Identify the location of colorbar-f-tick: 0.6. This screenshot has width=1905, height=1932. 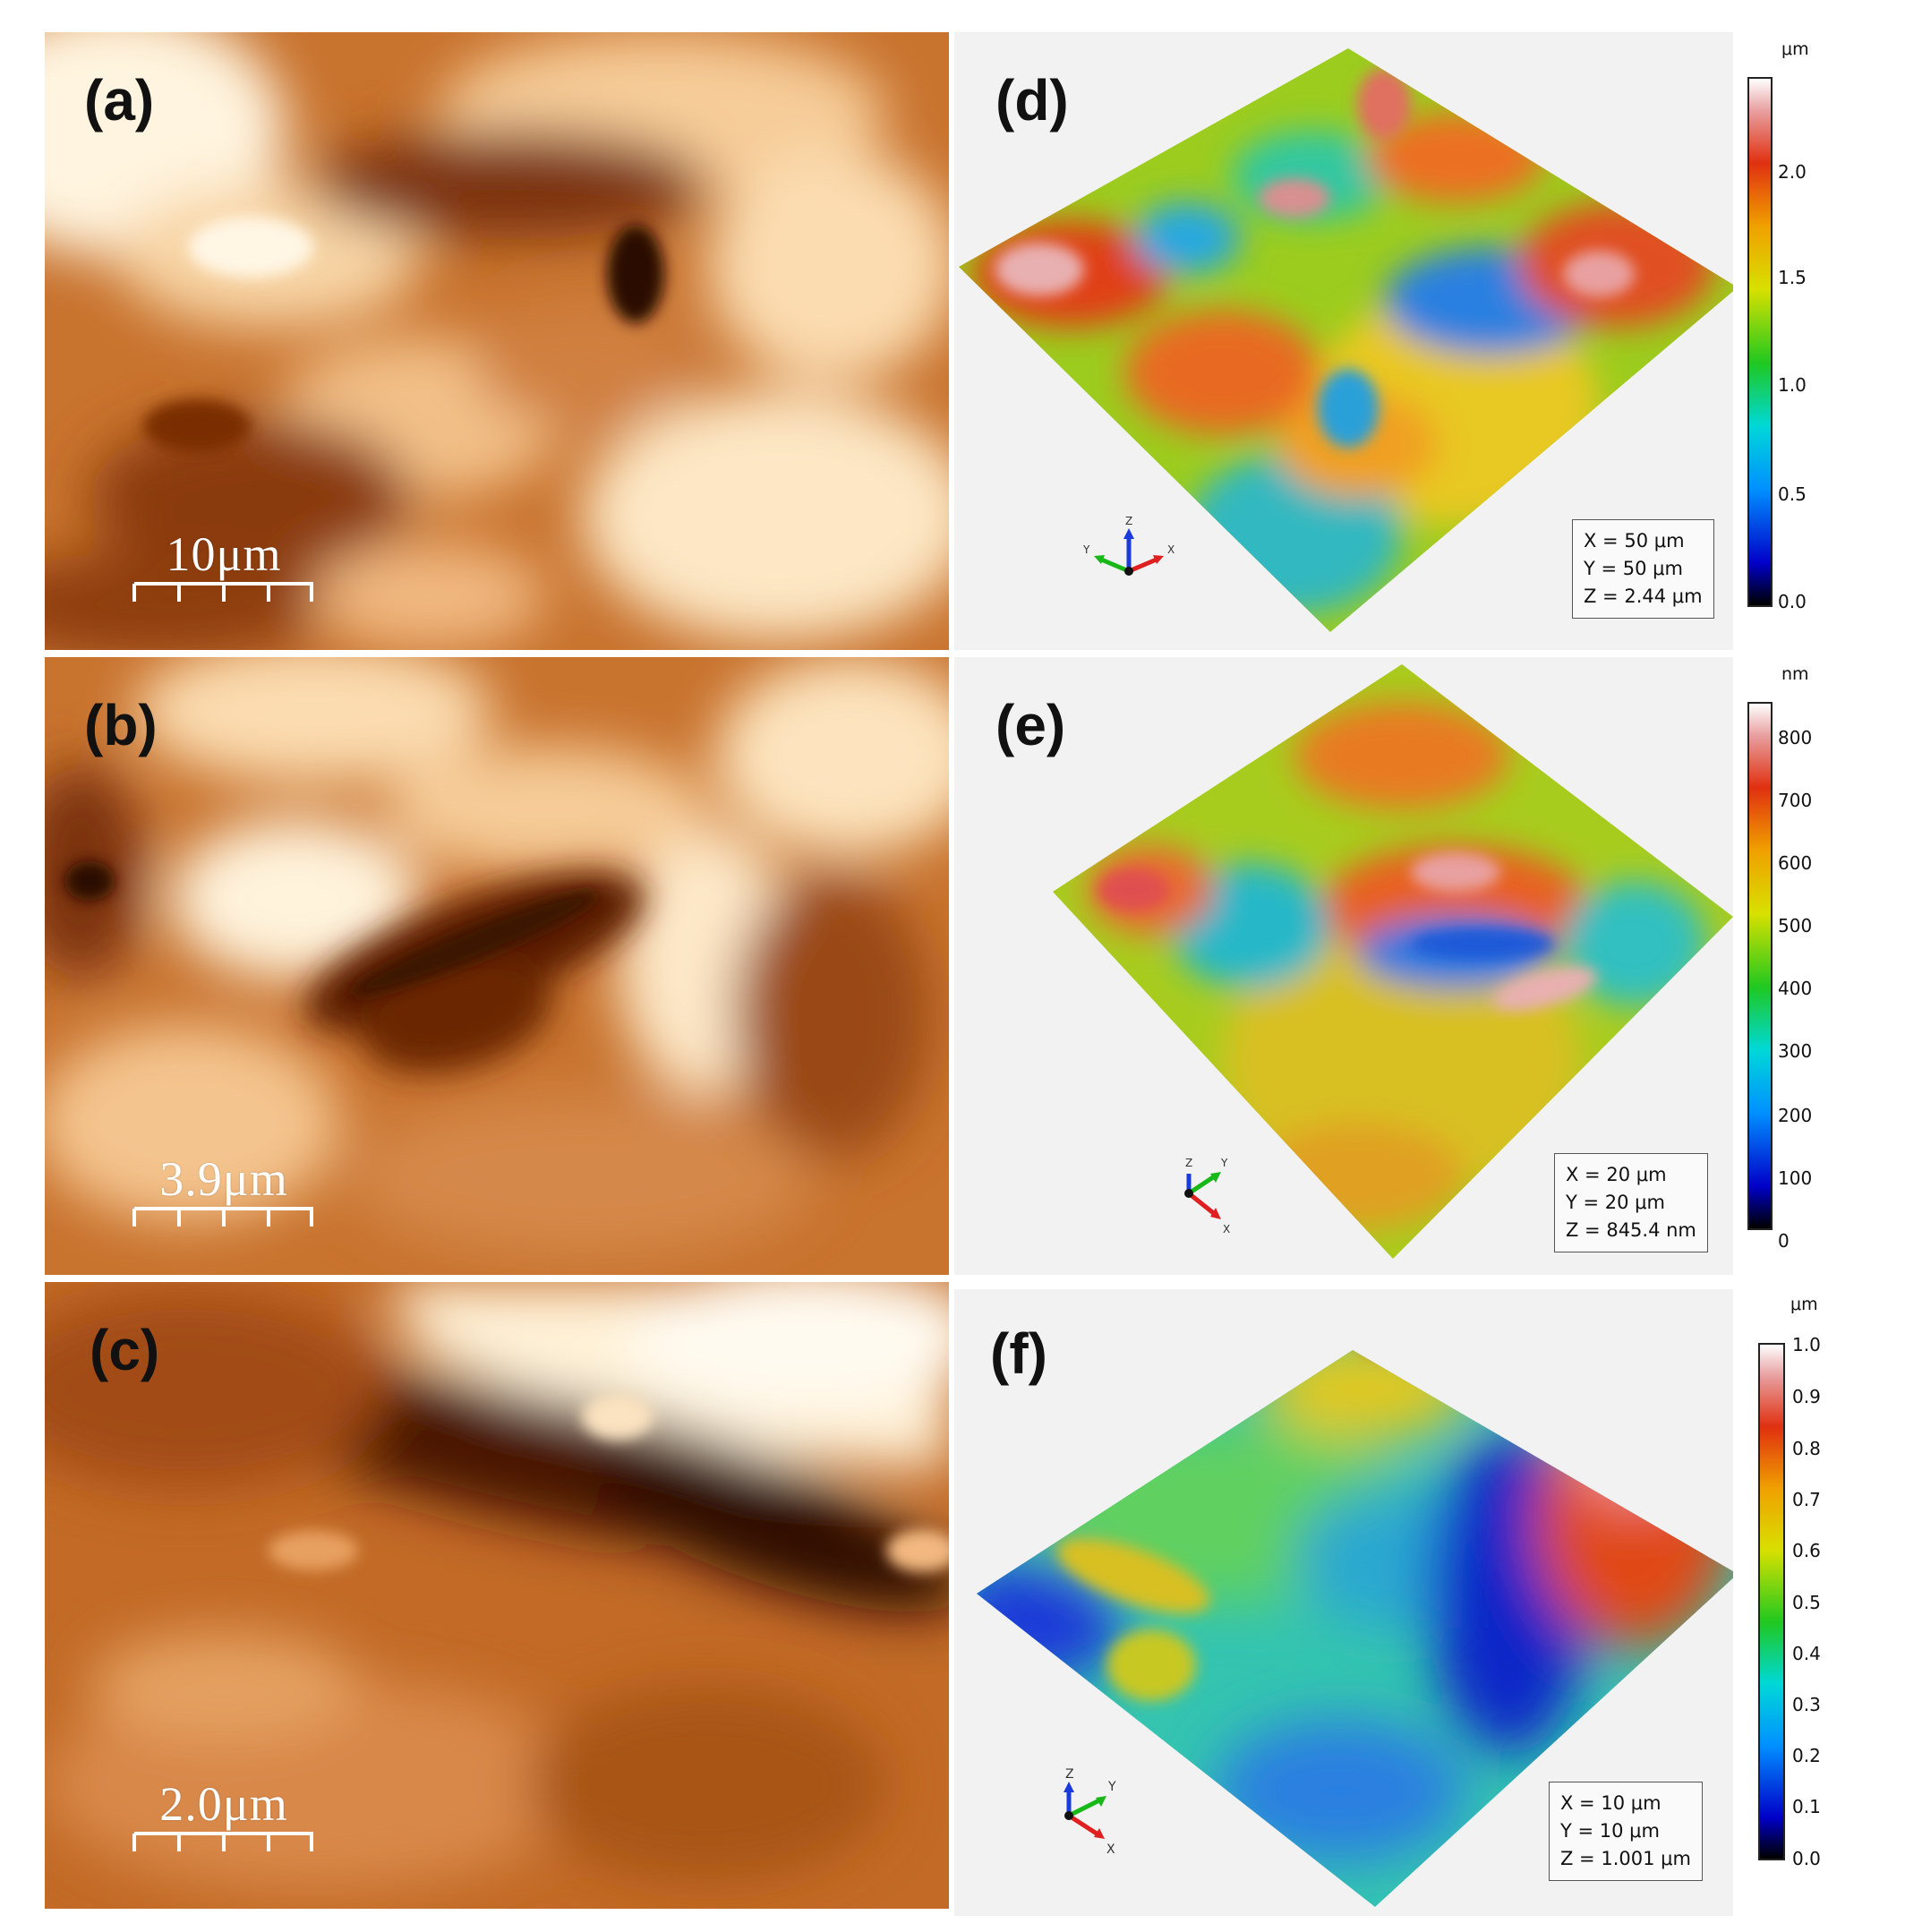
(1806, 1550).